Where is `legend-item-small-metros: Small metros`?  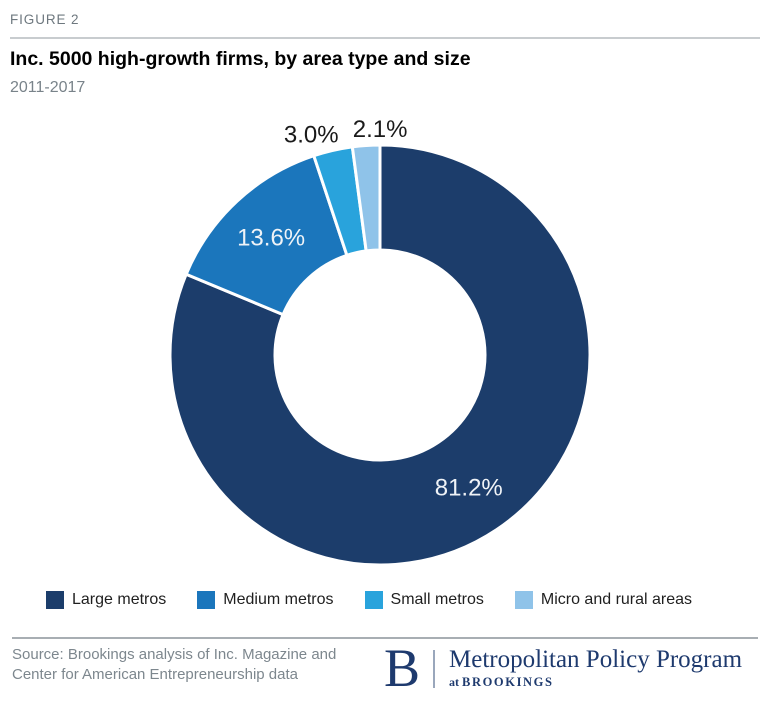 legend-item-small-metros: Small metros is located at coordinates (424, 600).